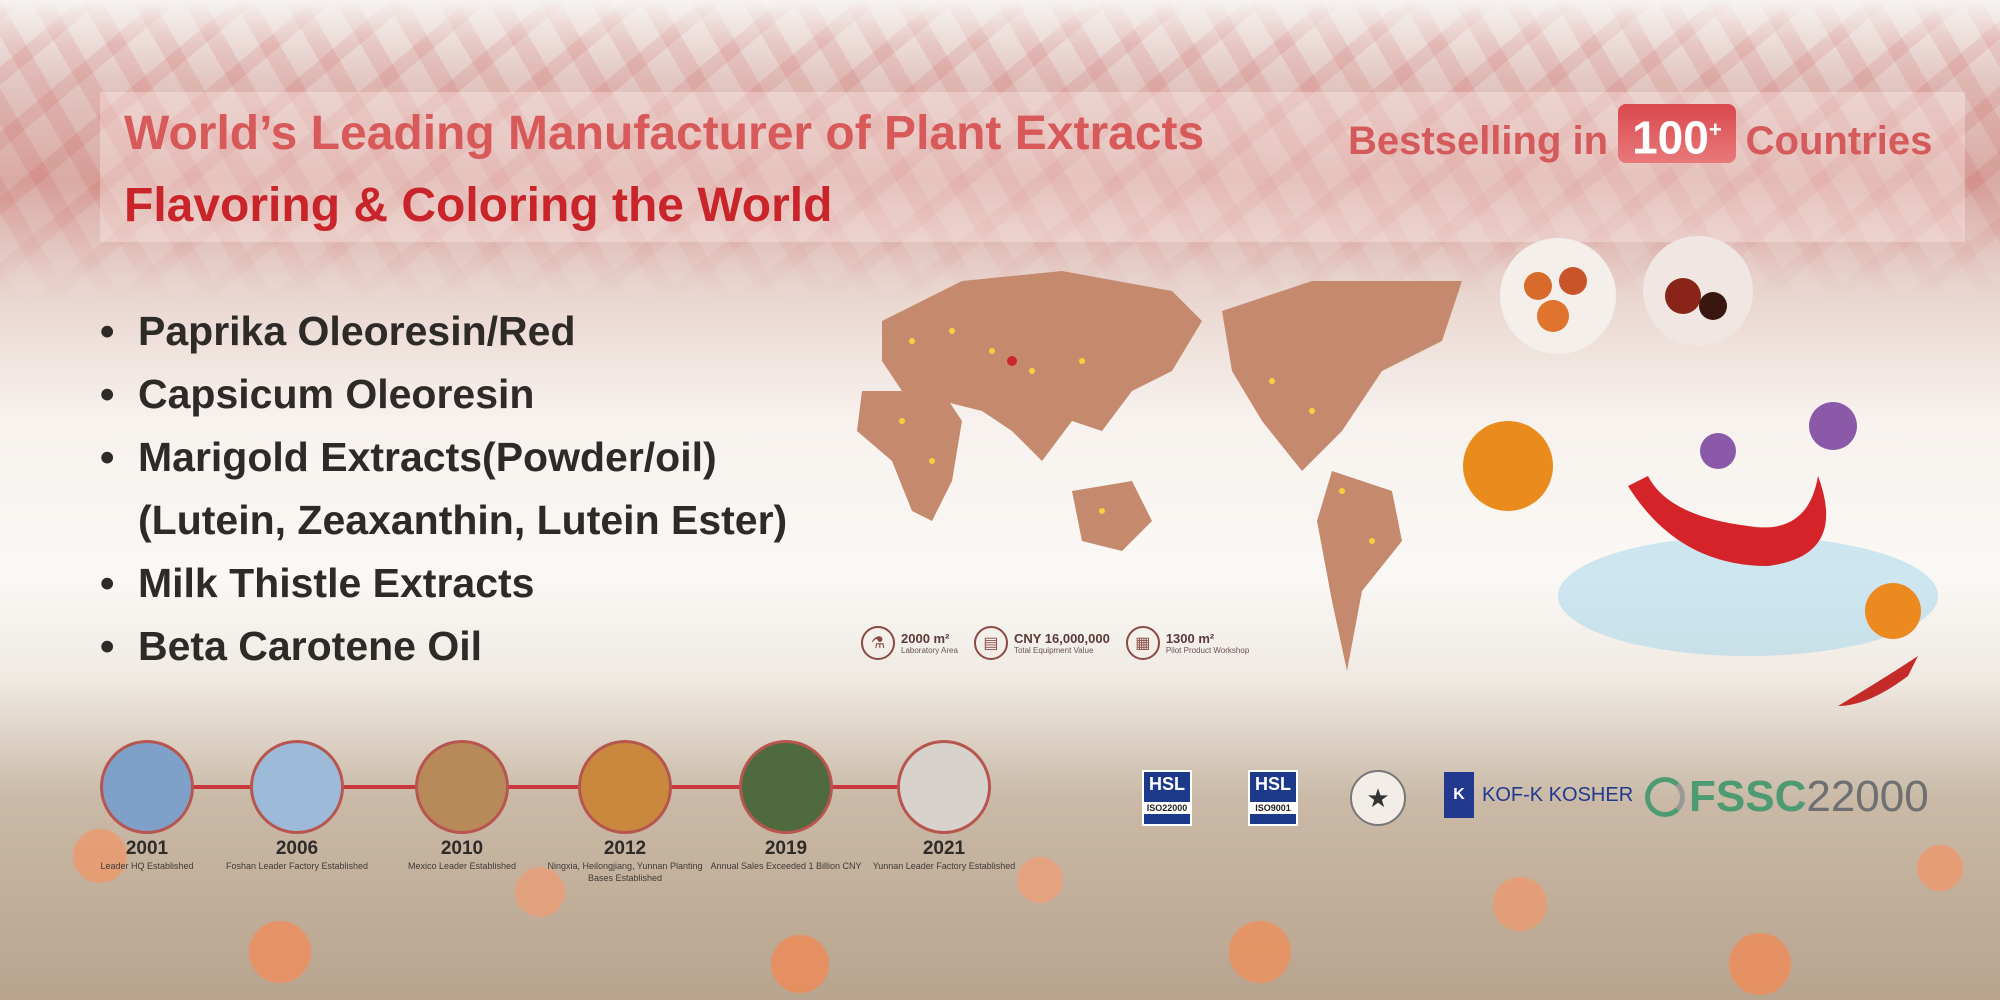  What do you see at coordinates (929, 650) in the screenshot?
I see `stat-label: Laboratory Area` at bounding box center [929, 650].